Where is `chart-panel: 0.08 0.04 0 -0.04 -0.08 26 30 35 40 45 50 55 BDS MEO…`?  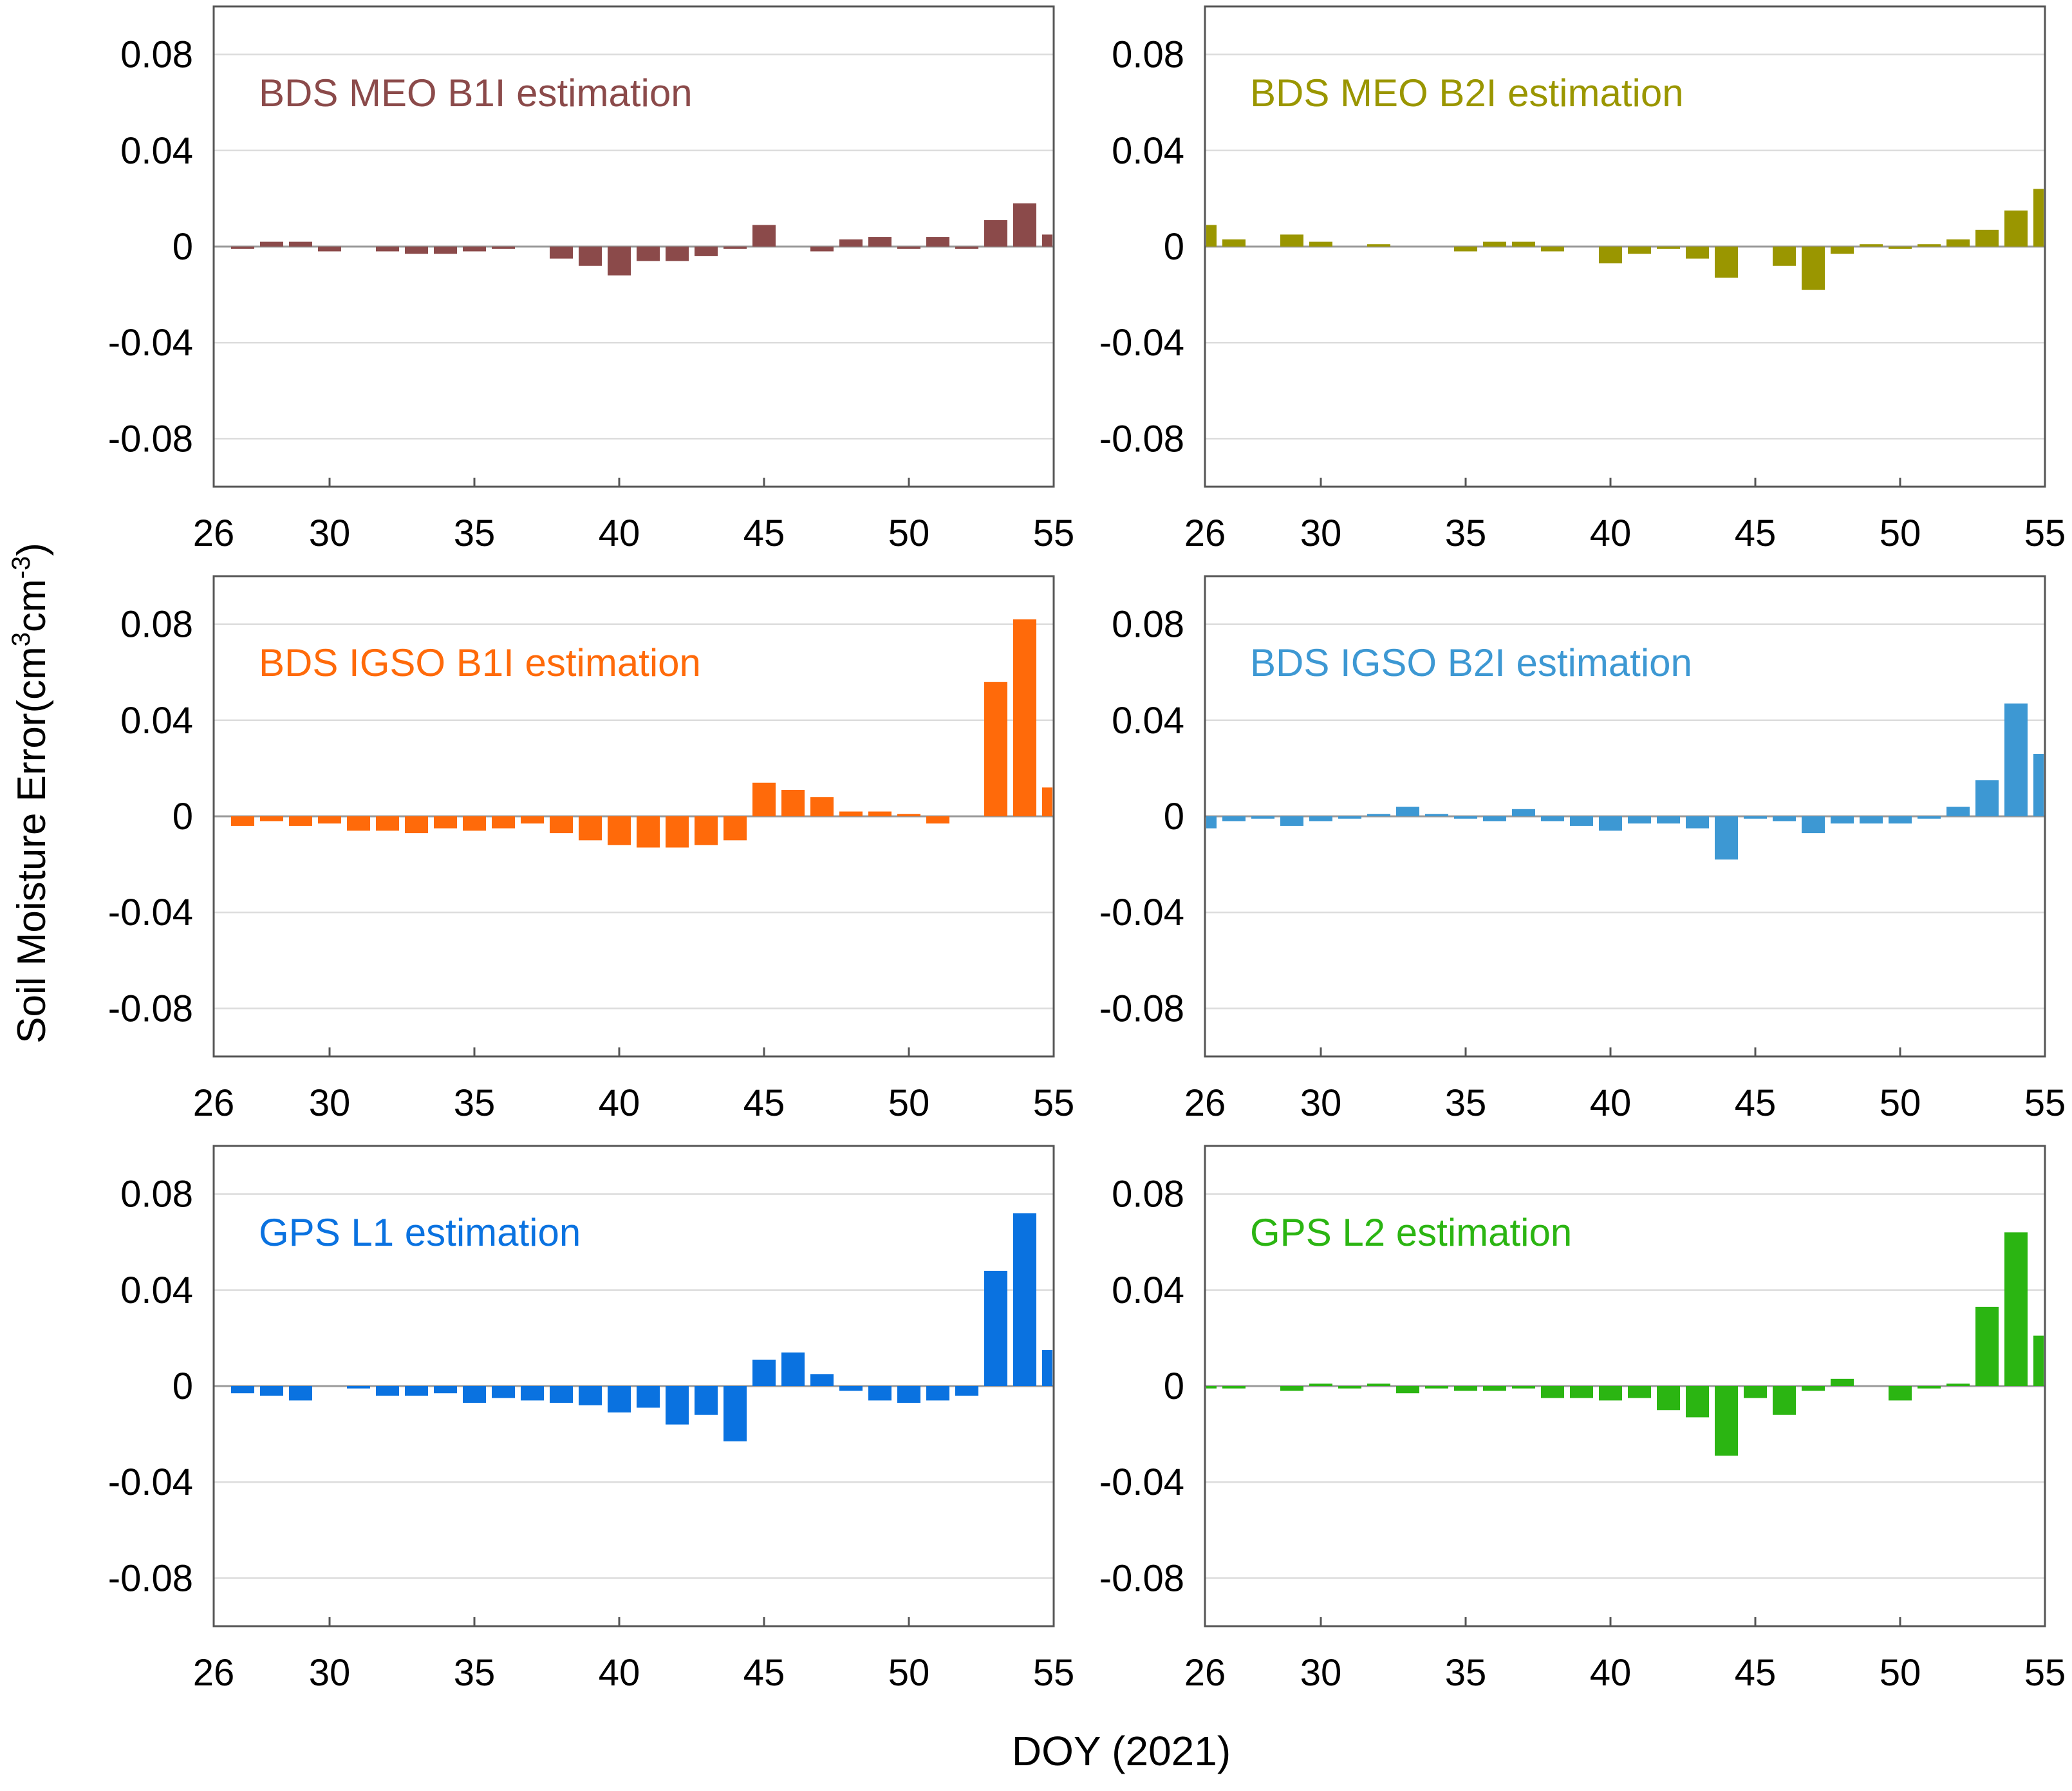 chart-panel: 0.08 0.04 0 -0.04 -0.08 26 30 35 40 45 50 55 BDS MEO… is located at coordinates (591, 279).